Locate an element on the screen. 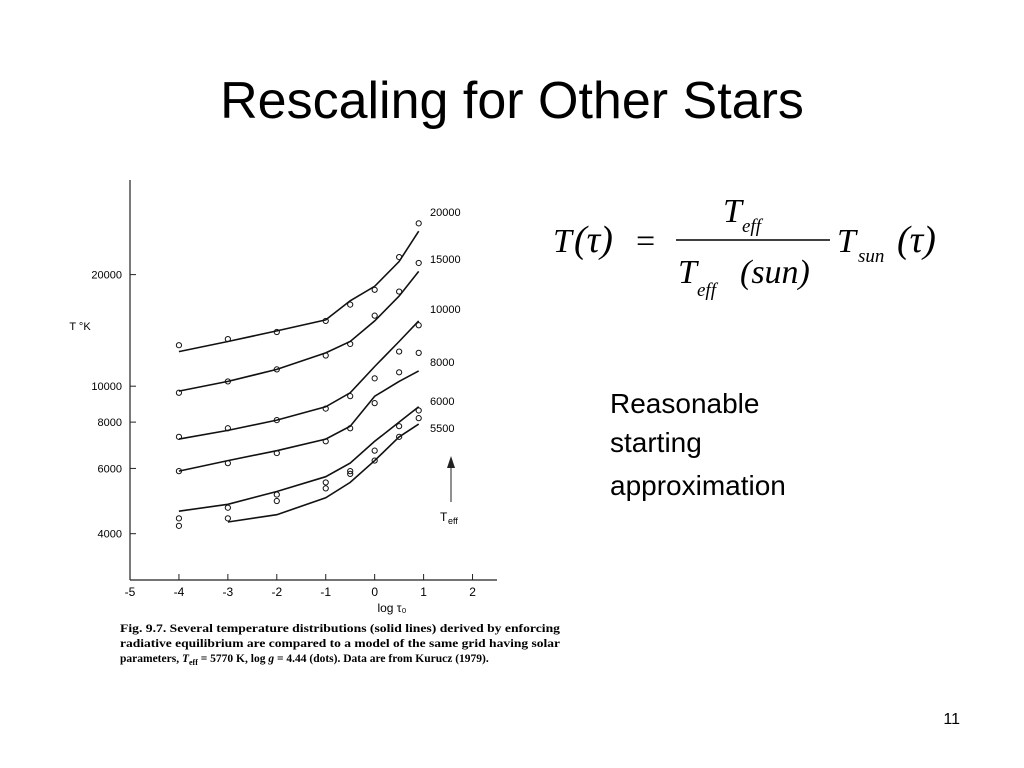  arrow-head is located at coordinates (451, 462).